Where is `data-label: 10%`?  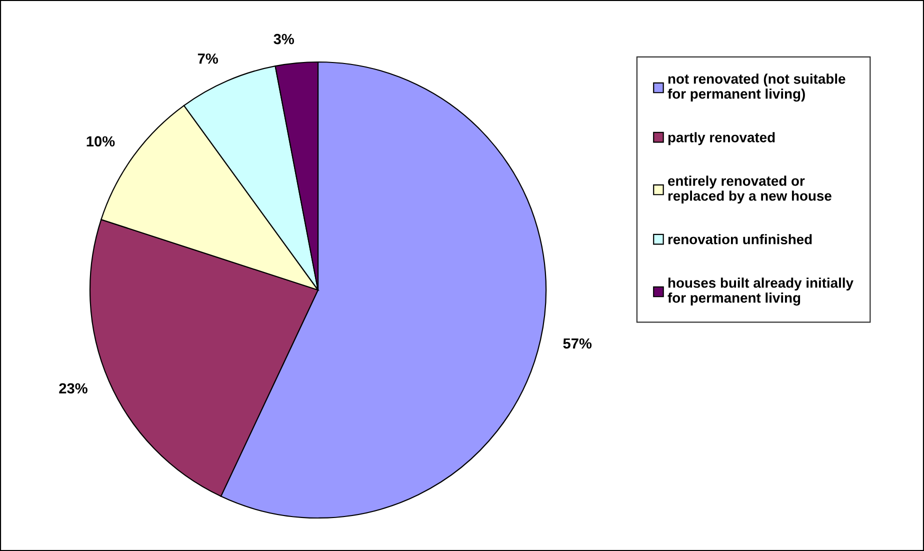 data-label: 10% is located at coordinates (100, 141).